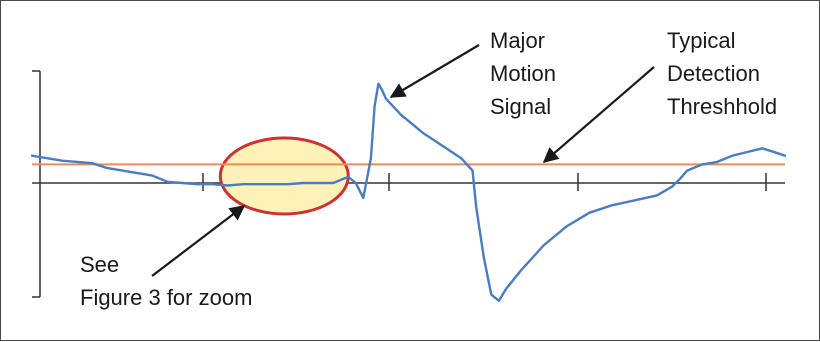 This screenshot has width=820, height=342. I want to click on annotation-peak-line-3: Signal, so click(520, 106).